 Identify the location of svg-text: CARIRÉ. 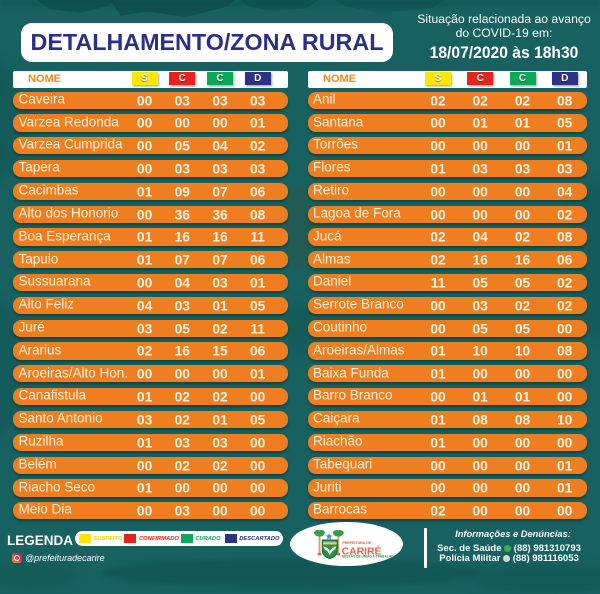
(362, 551).